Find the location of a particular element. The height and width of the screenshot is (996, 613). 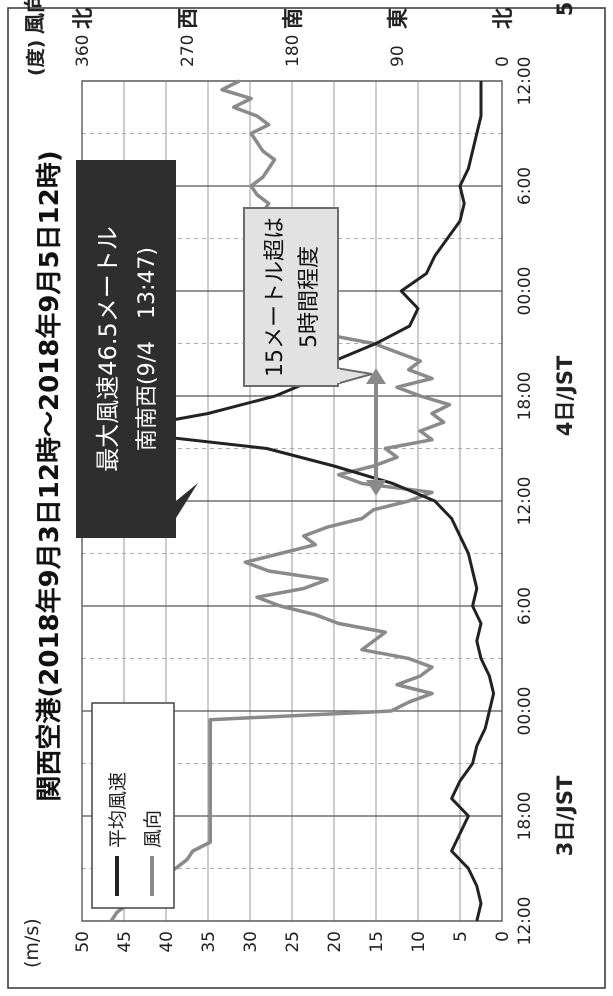

over15-line1: 15メートル超は is located at coordinates (275, 297).